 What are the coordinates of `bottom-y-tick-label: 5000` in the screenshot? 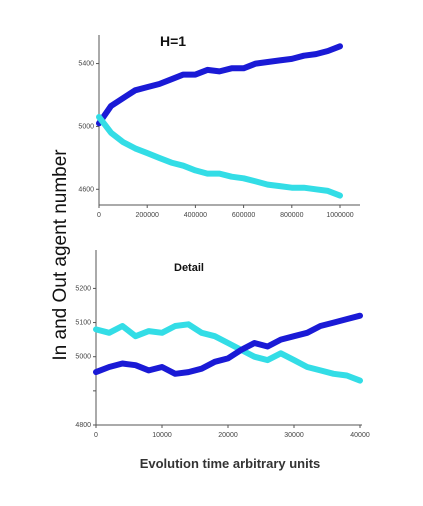 It's located at (83, 357).